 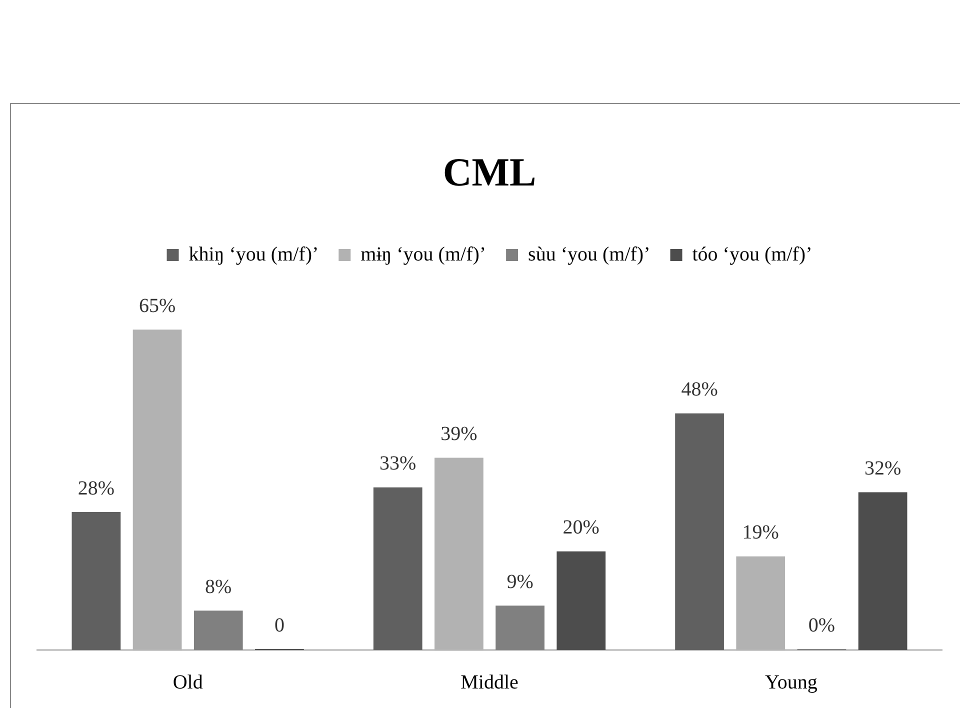 I want to click on chart-title: CML, so click(x=489, y=171).